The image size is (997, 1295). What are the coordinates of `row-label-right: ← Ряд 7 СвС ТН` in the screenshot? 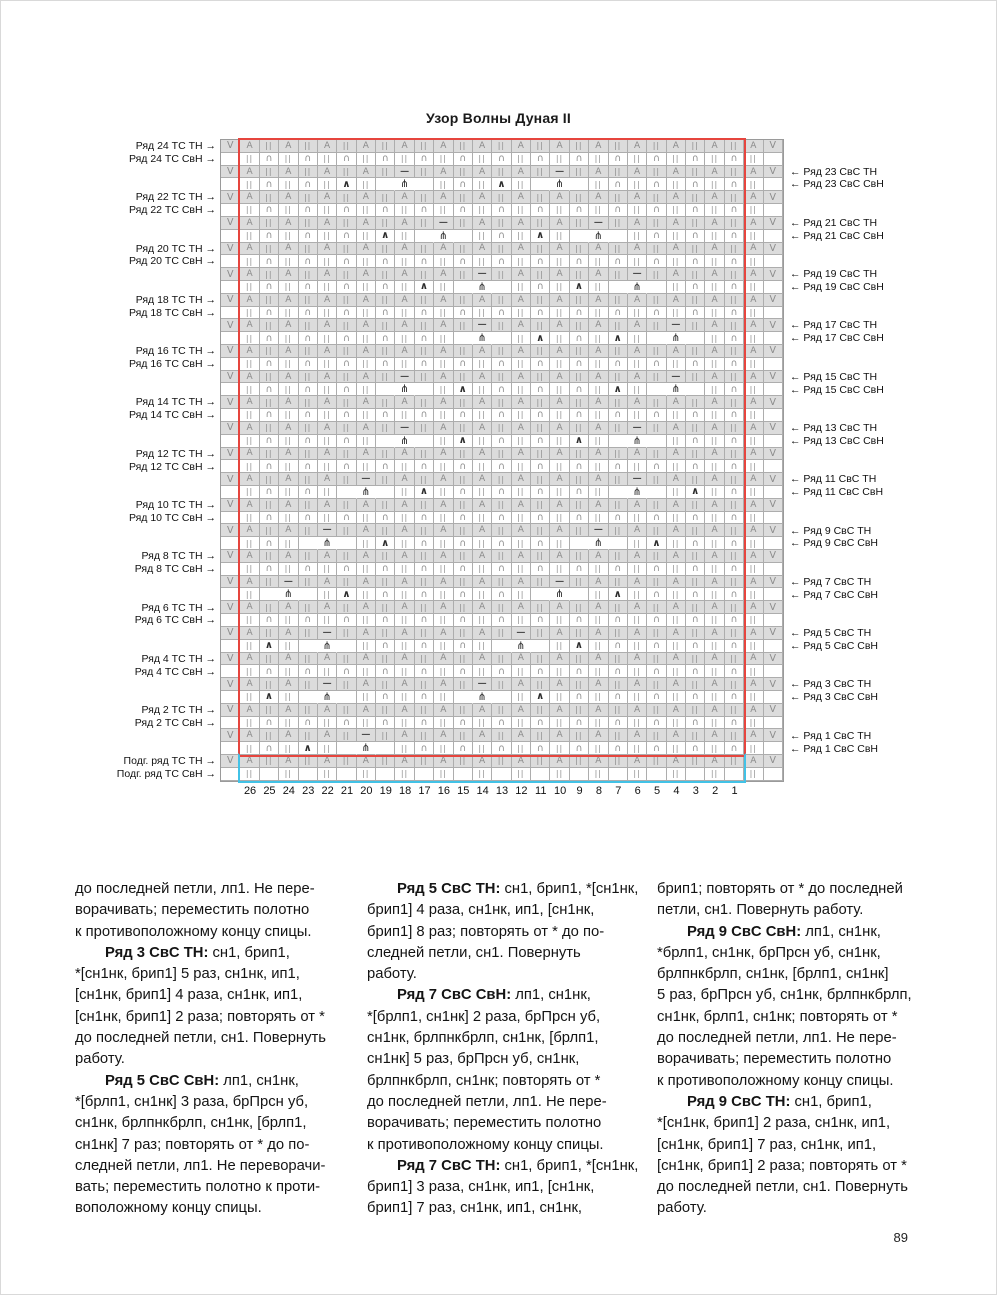 It's located at (831, 581).